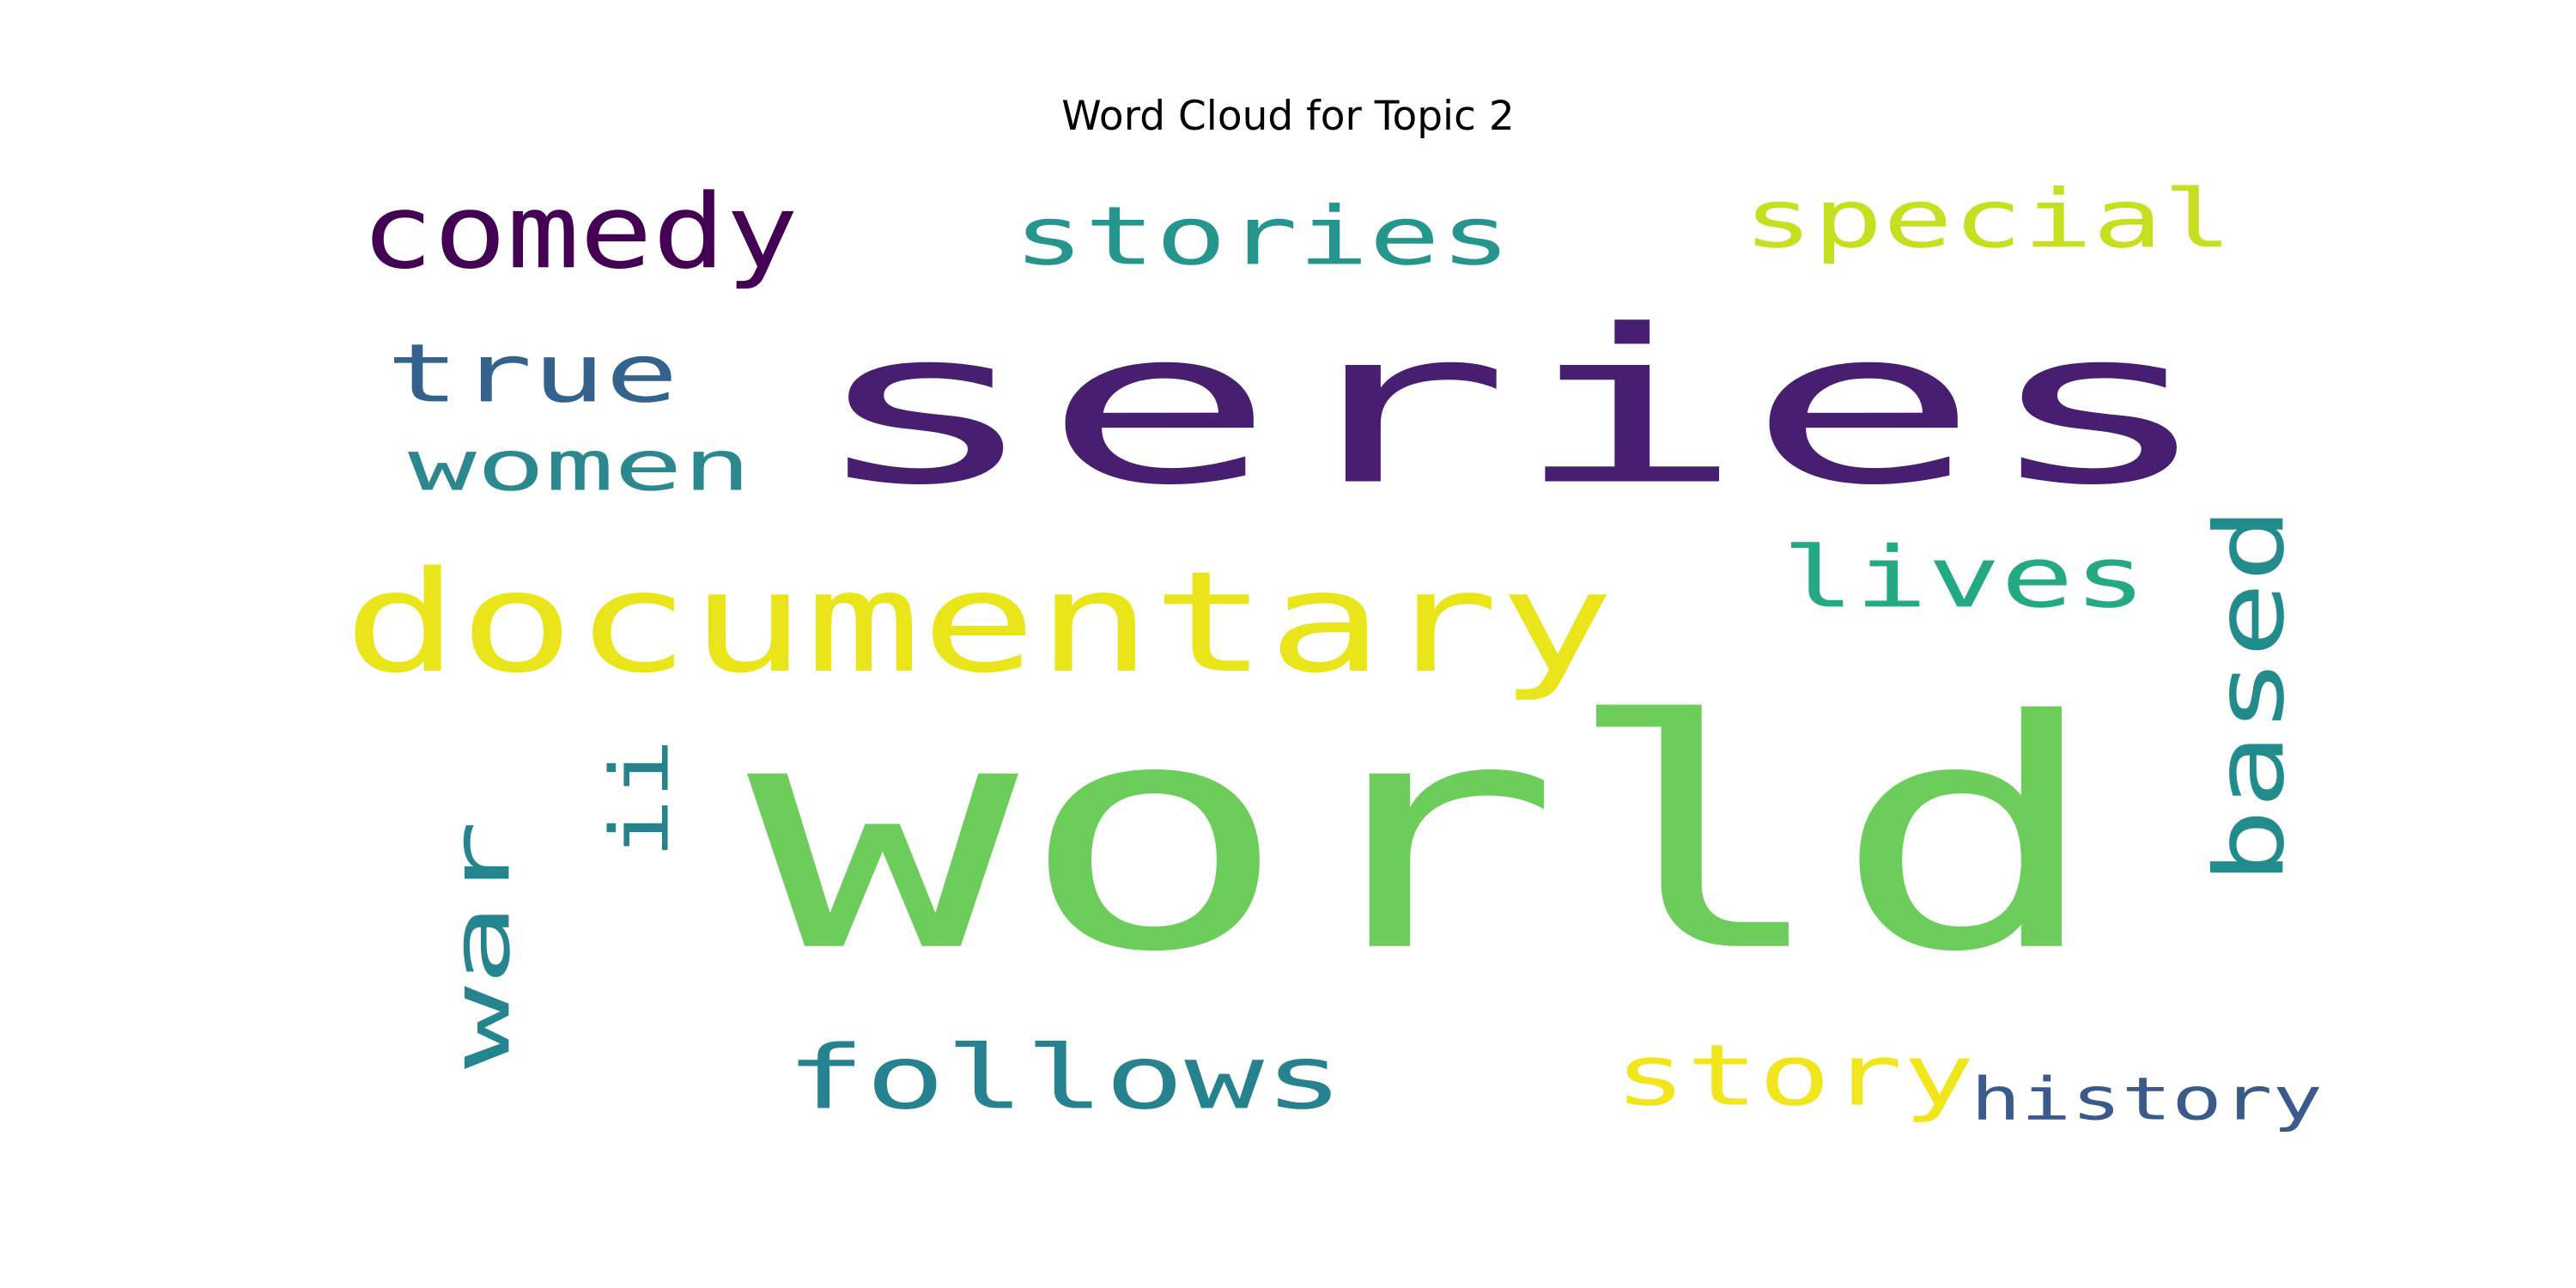 This screenshot has height=1288, width=2576. I want to click on word-history: history, so click(2147, 1099).